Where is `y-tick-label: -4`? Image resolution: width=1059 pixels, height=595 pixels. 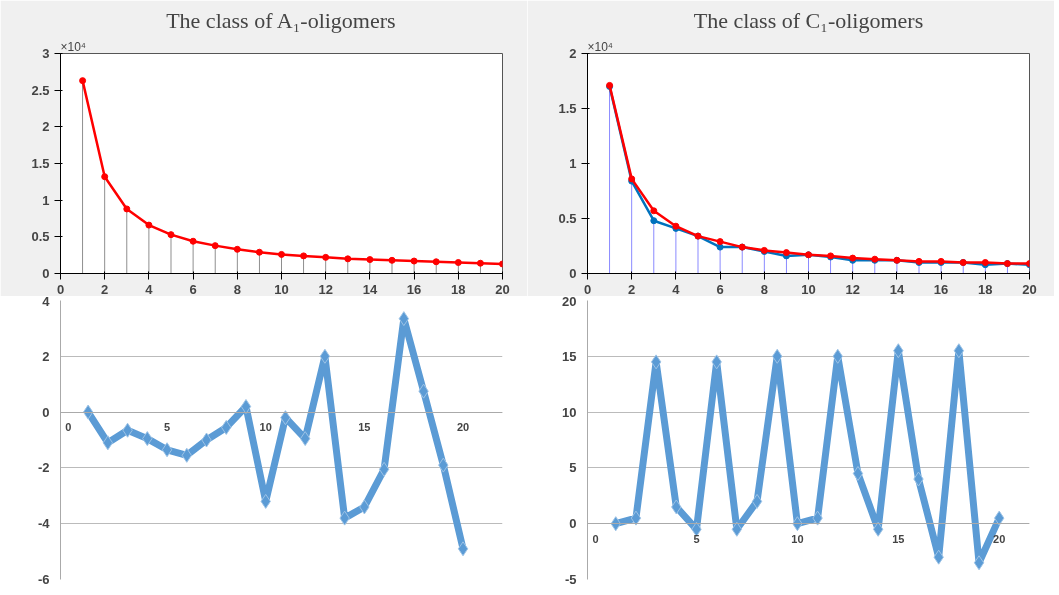
y-tick-label: -4 is located at coordinates (44, 524).